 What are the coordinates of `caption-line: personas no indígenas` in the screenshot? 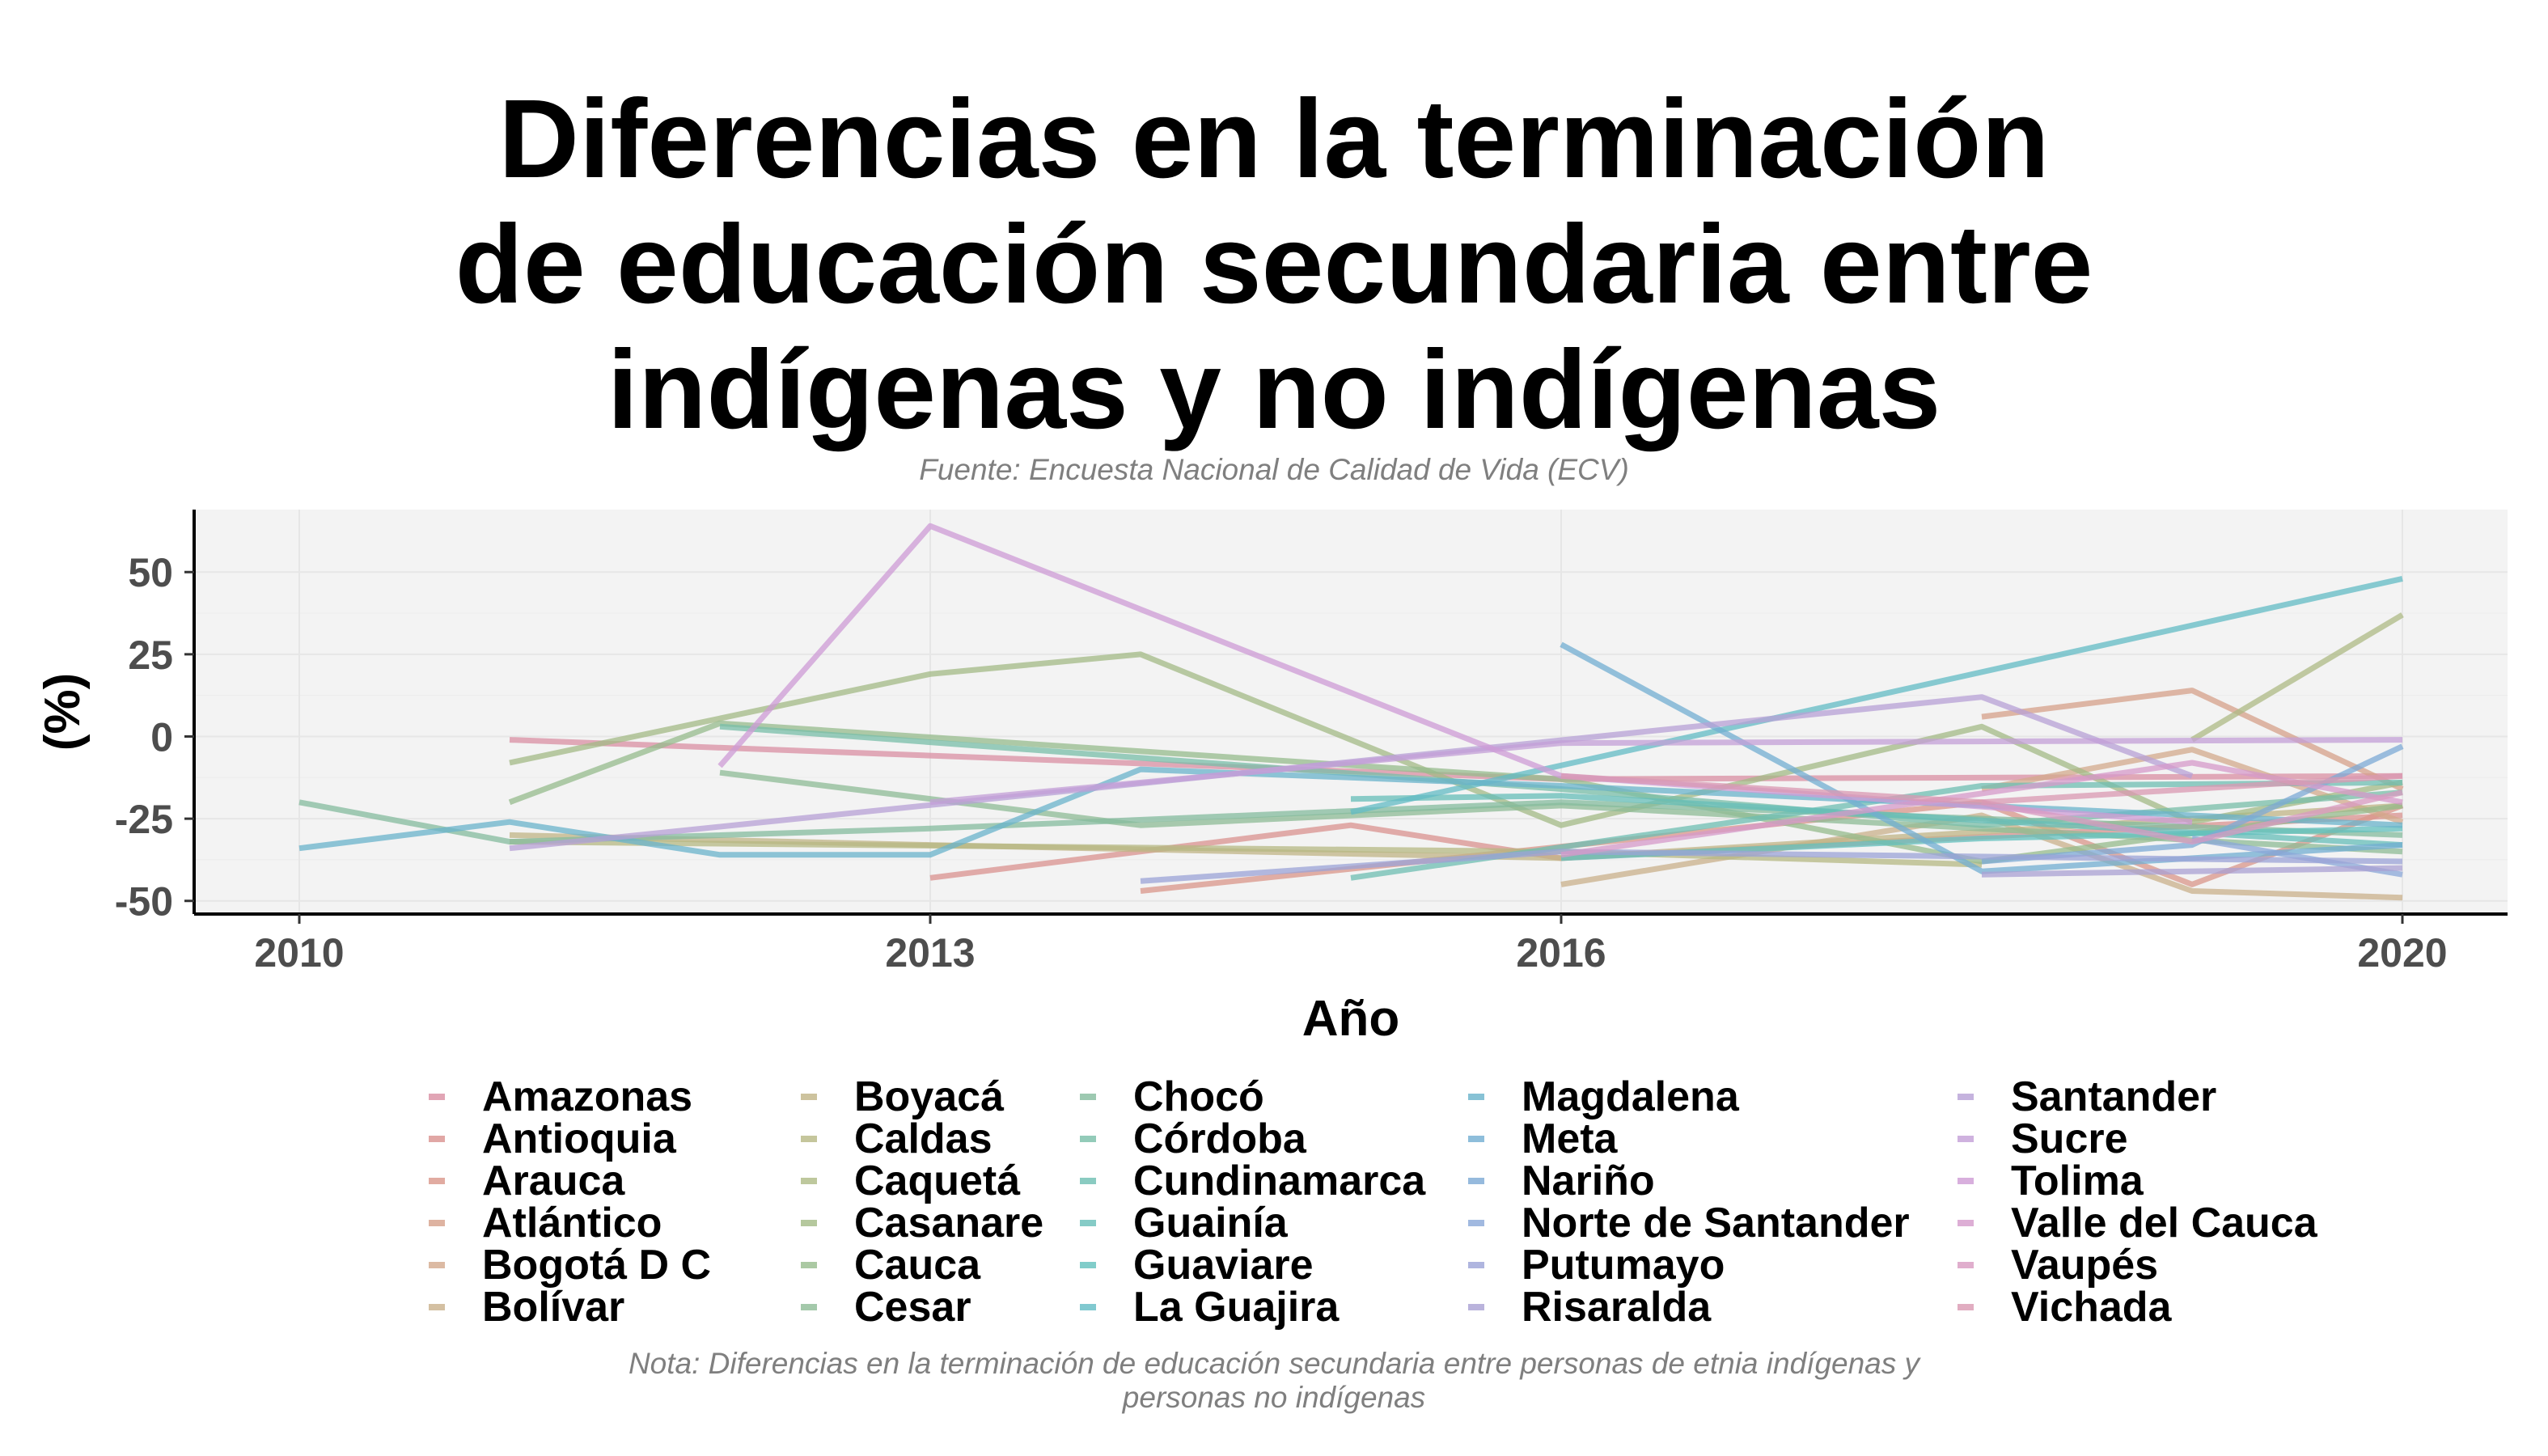 It's located at (1274, 1397).